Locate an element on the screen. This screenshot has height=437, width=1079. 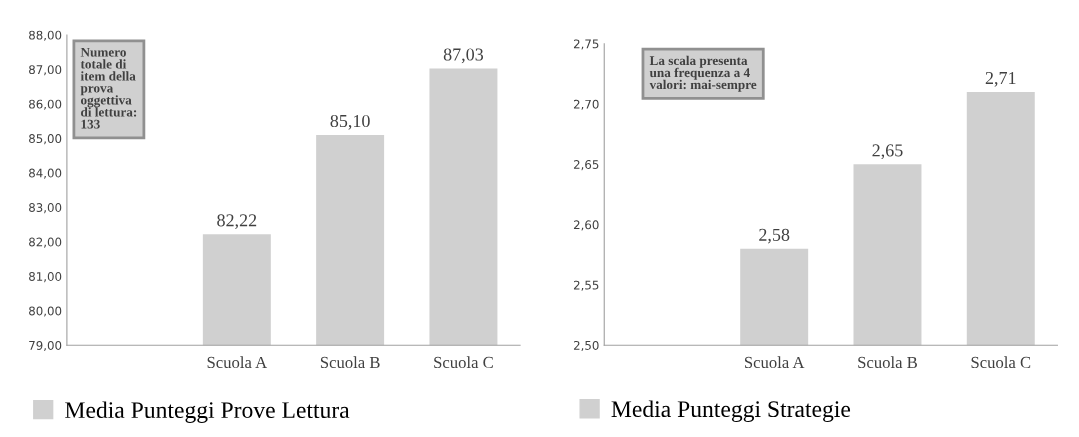
y-tick-label: 2,60 is located at coordinates (586, 225).